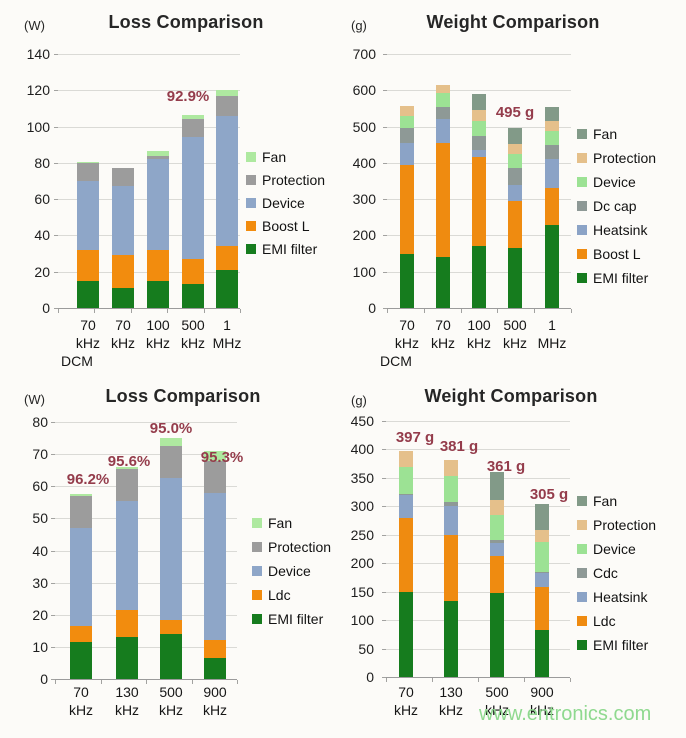 The height and width of the screenshot is (738, 686). I want to click on bar-segment-heatsink, so click(407, 153).